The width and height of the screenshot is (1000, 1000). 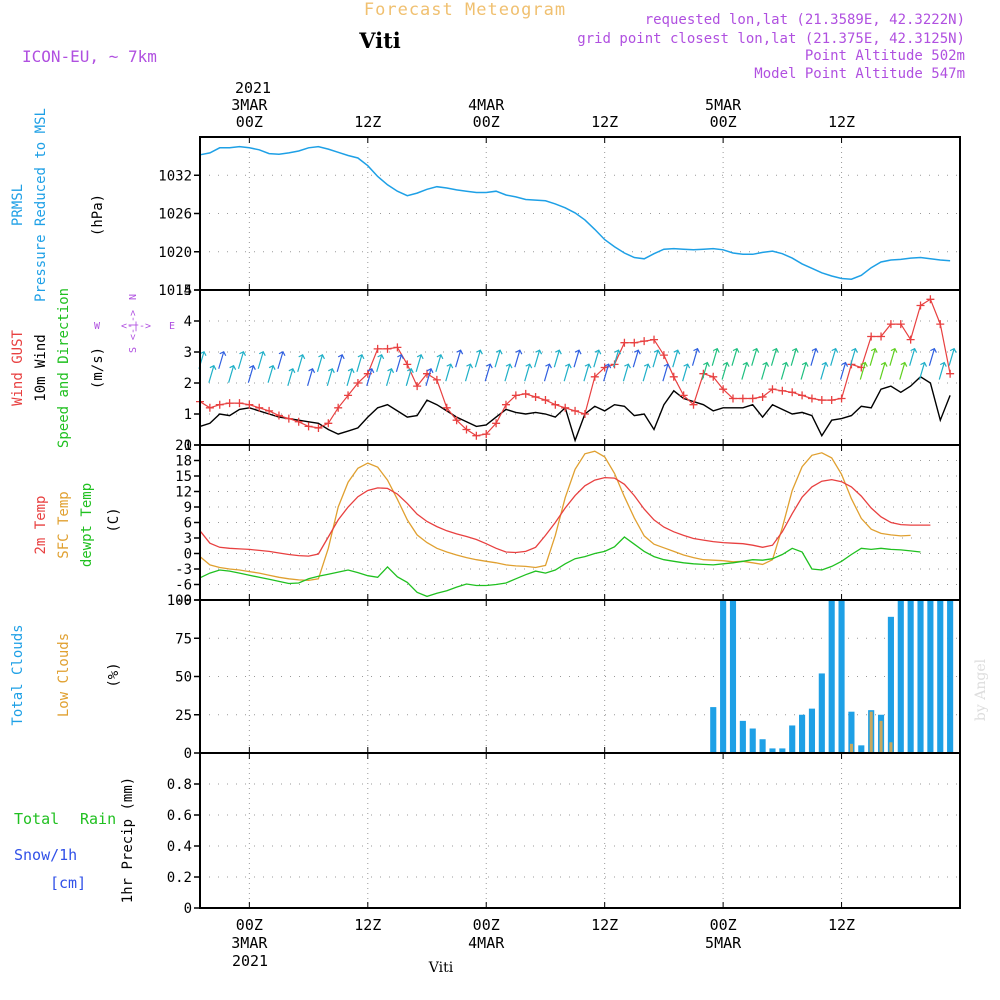 What do you see at coordinates (575, 409) in the screenshot?
I see `wind-speed-line` at bounding box center [575, 409].